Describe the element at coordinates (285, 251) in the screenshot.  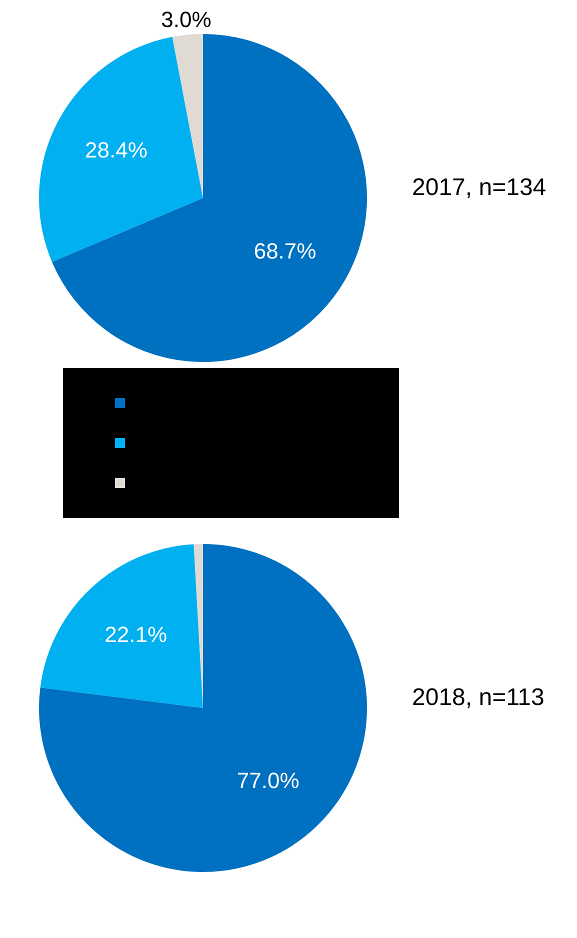
I see `data-label: 68.7%` at that location.